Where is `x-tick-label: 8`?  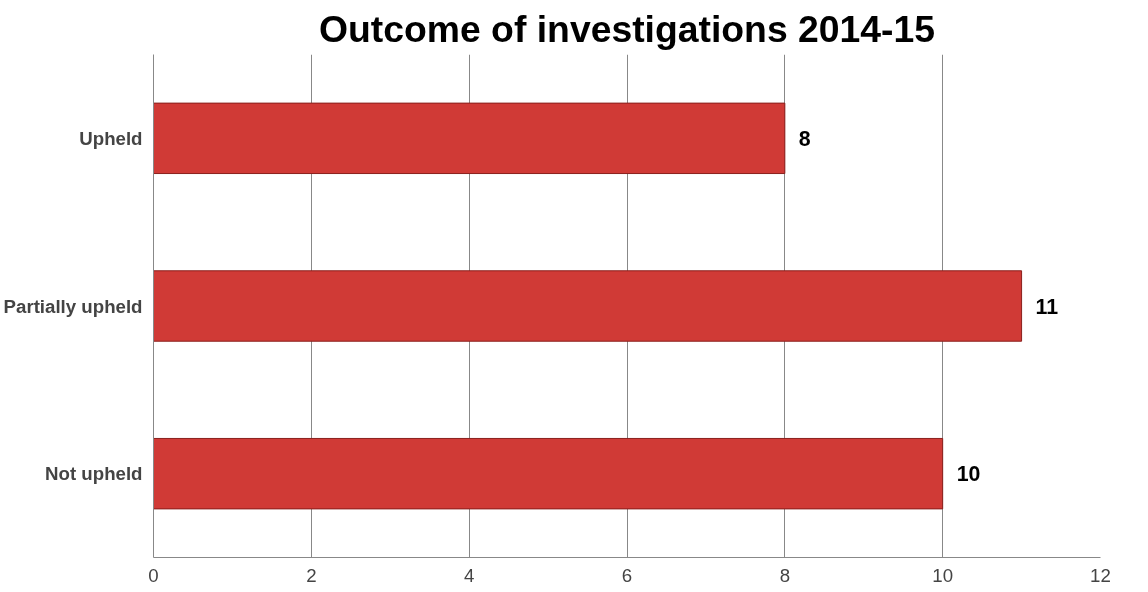 x-tick-label: 8 is located at coordinates (785, 575).